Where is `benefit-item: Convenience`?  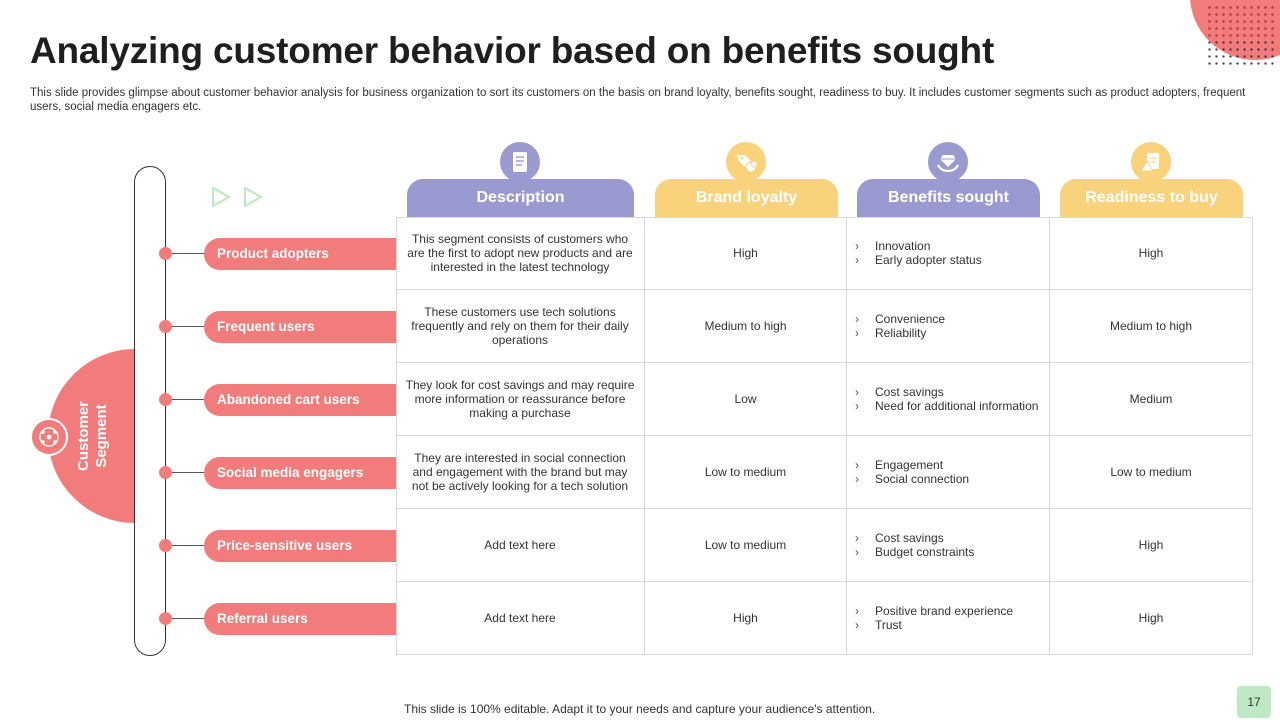
benefit-item: Convenience is located at coordinates (900, 319).